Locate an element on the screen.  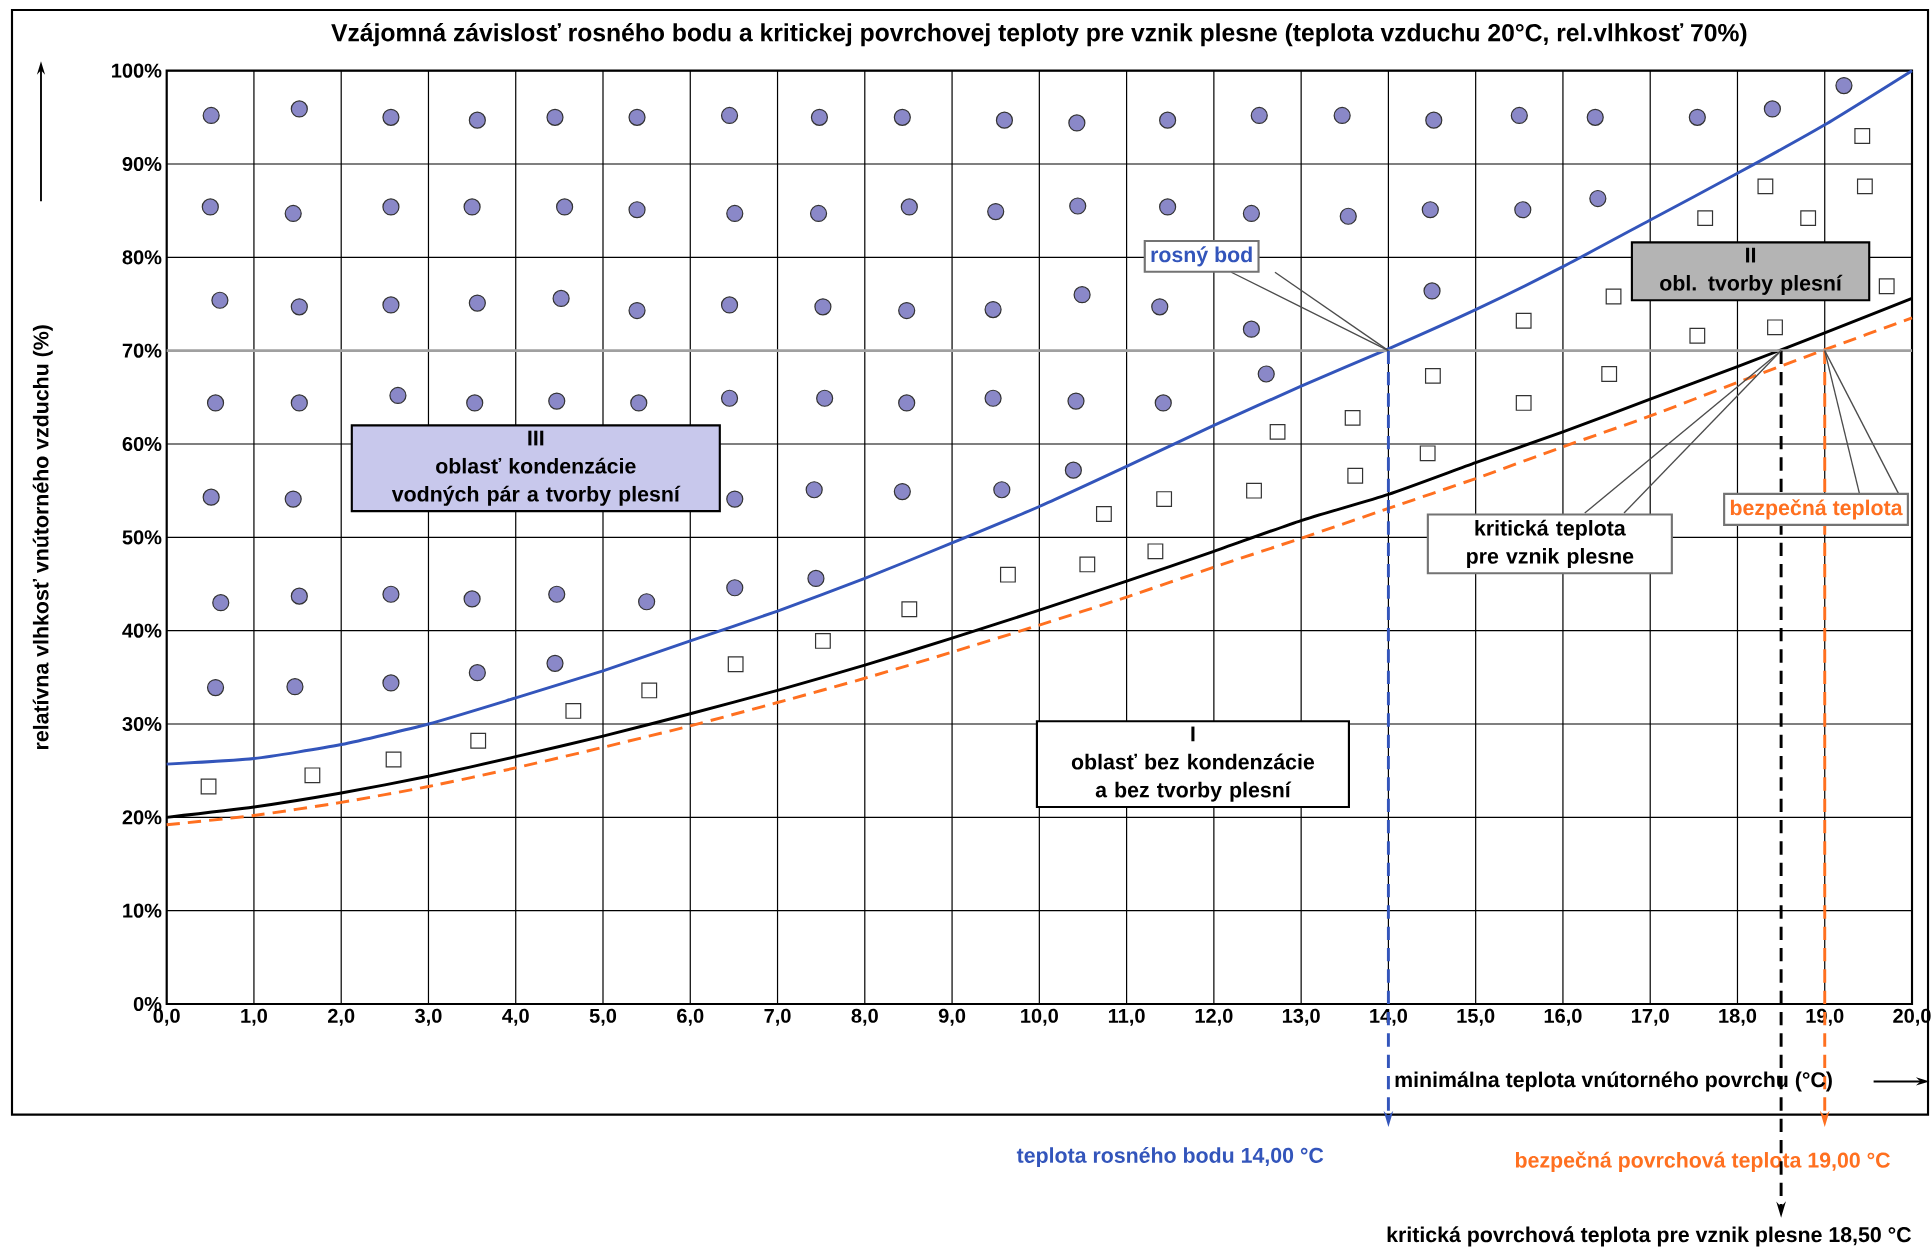
x-tick-label: 7,0 is located at coordinates (777, 1017).